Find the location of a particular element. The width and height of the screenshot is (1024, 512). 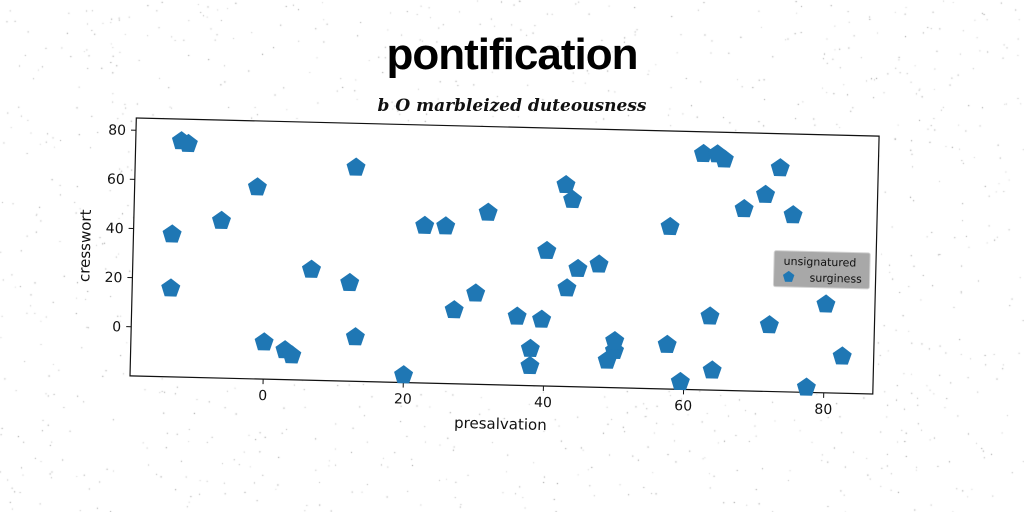

legend-marker is located at coordinates (788, 276).